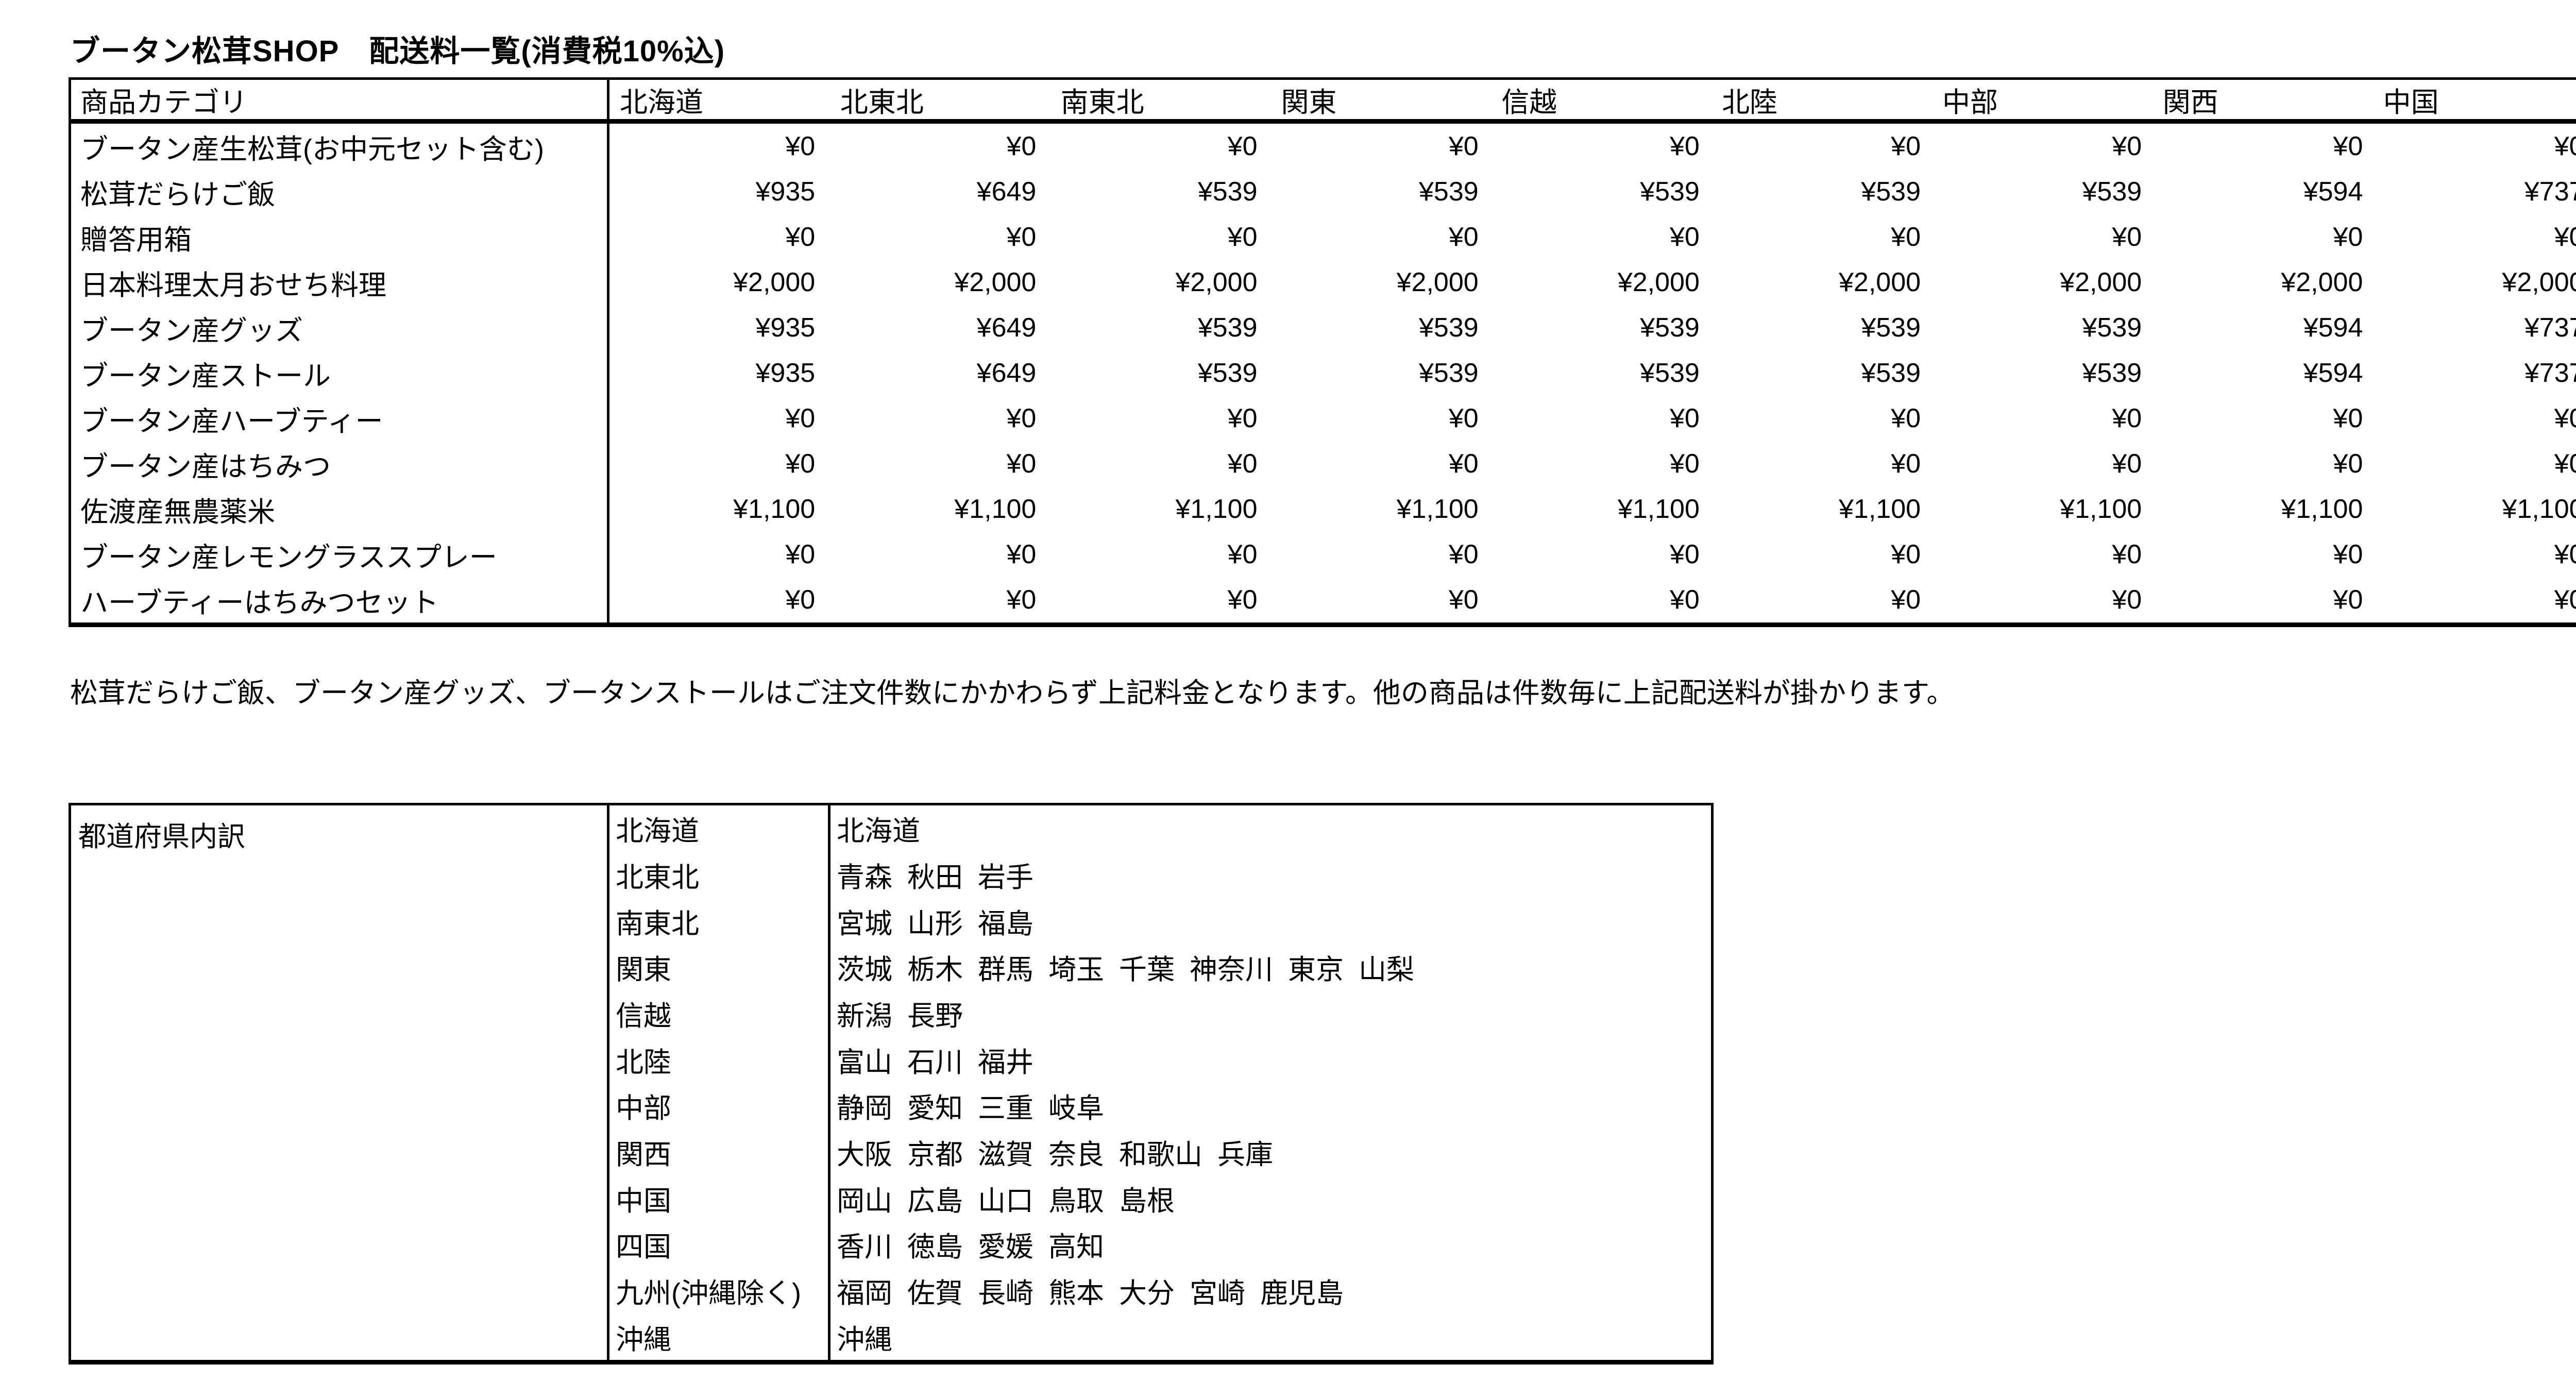 The image size is (2576, 1381). What do you see at coordinates (935, 1062) in the screenshot?
I see `prefecture-list-cell: 富山 石川 福井` at bounding box center [935, 1062].